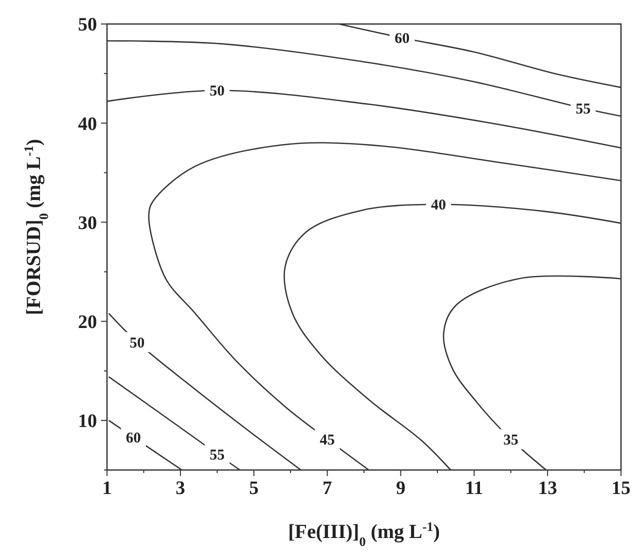 Image resolution: width=637 pixels, height=558 pixels. I want to click on y-tick-label: 20, so click(87, 322).